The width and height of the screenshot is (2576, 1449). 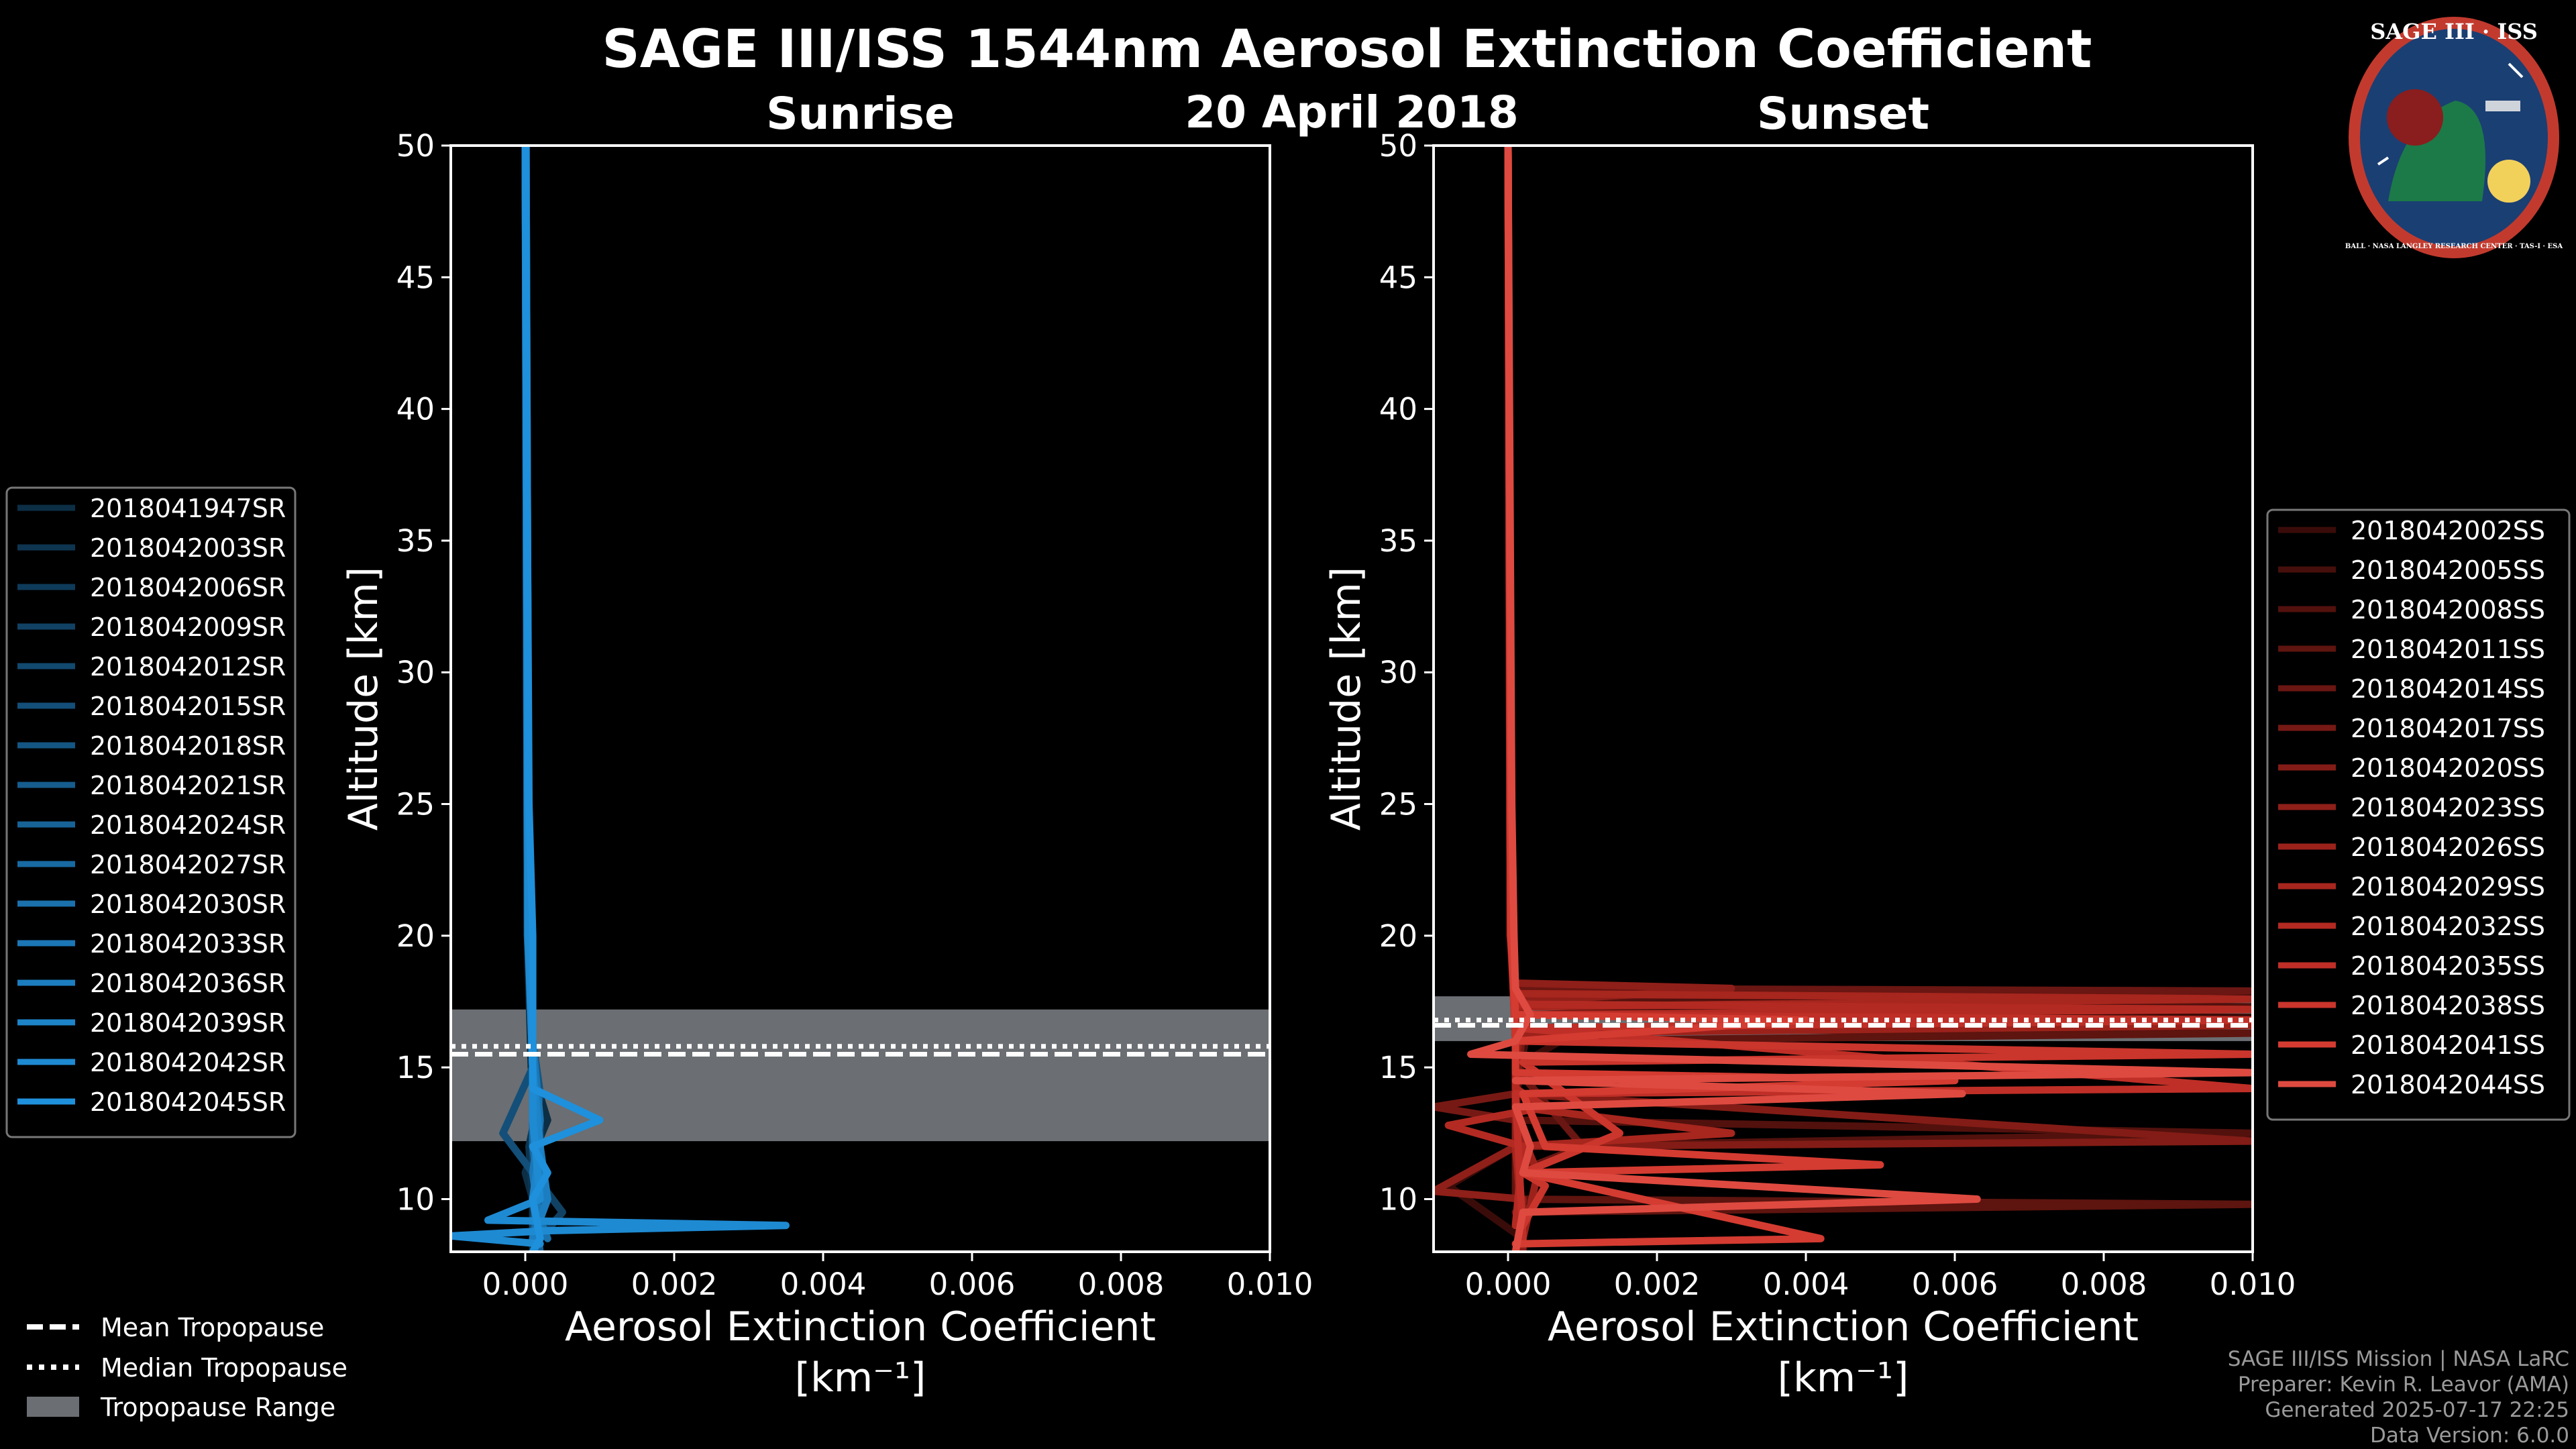 What do you see at coordinates (2448, 689) in the screenshot?
I see `sunset-legend-label: 2018042014SS` at bounding box center [2448, 689].